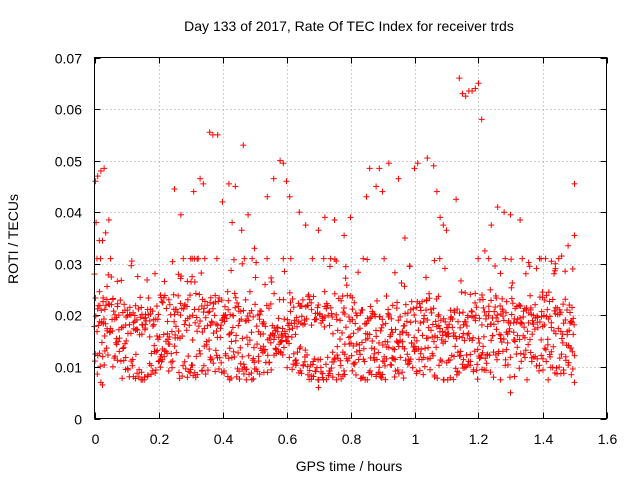 The width and height of the screenshot is (640, 480). What do you see at coordinates (68, 316) in the screenshot?
I see `y-tick-label: 0.02` at bounding box center [68, 316].